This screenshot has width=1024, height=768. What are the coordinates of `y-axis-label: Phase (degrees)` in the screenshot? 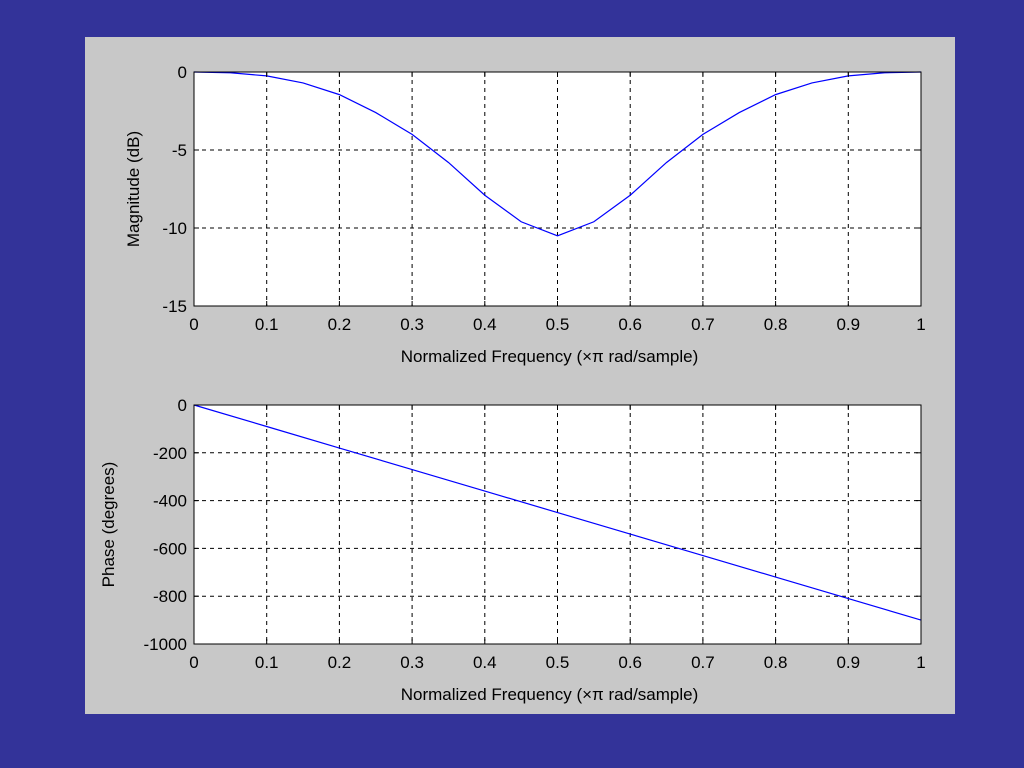 It's located at (108, 525).